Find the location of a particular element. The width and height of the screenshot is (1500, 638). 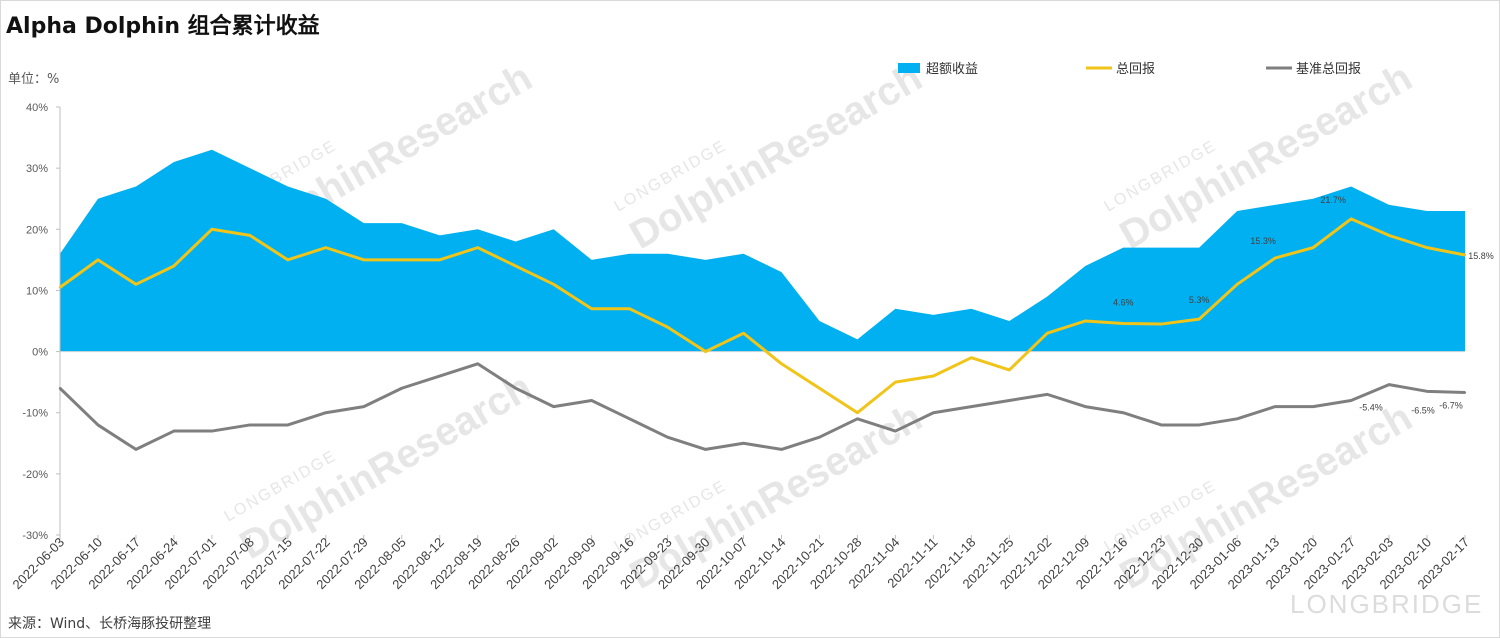

unit-label: 单位：% is located at coordinates (34, 79).